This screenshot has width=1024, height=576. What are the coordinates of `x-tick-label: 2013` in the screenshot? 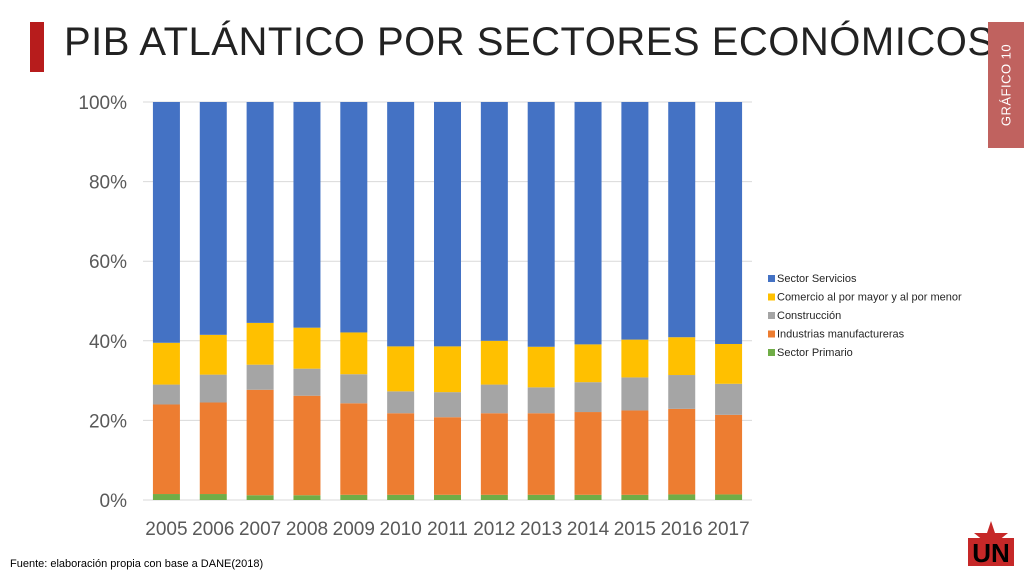 It's located at (541, 529).